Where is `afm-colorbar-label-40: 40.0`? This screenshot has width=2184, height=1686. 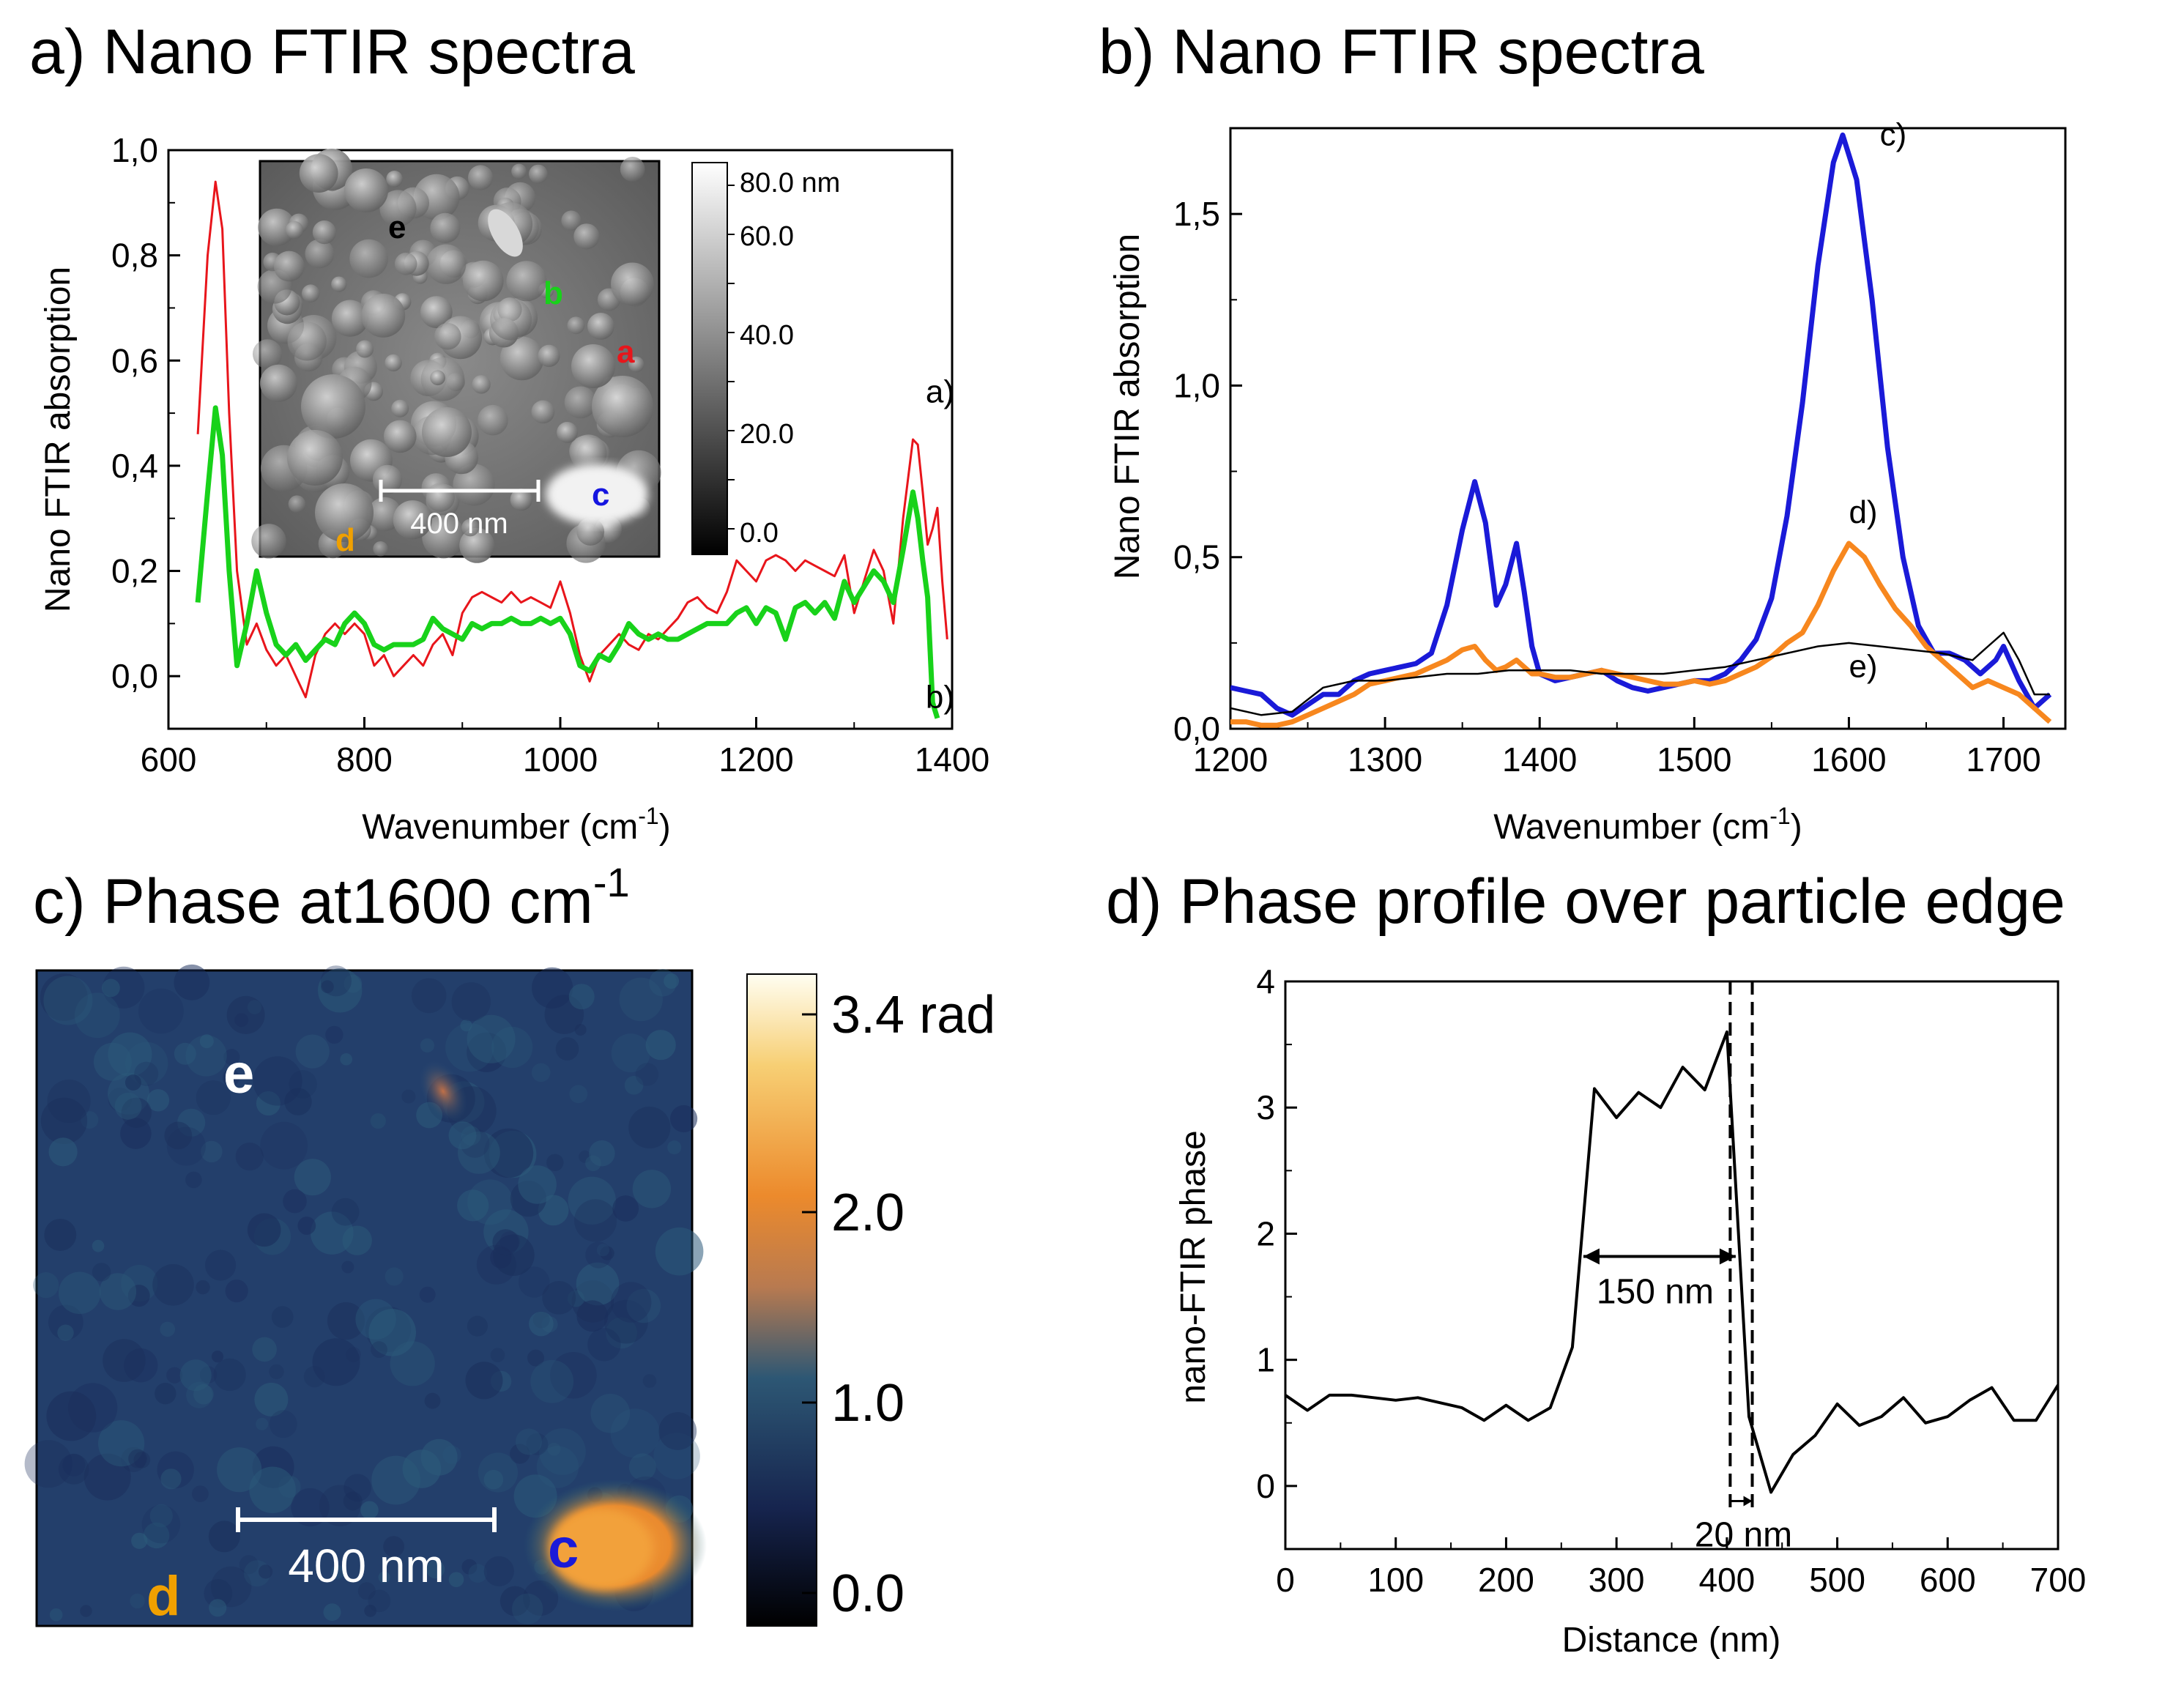
afm-colorbar-label-40: 40.0 is located at coordinates (767, 335).